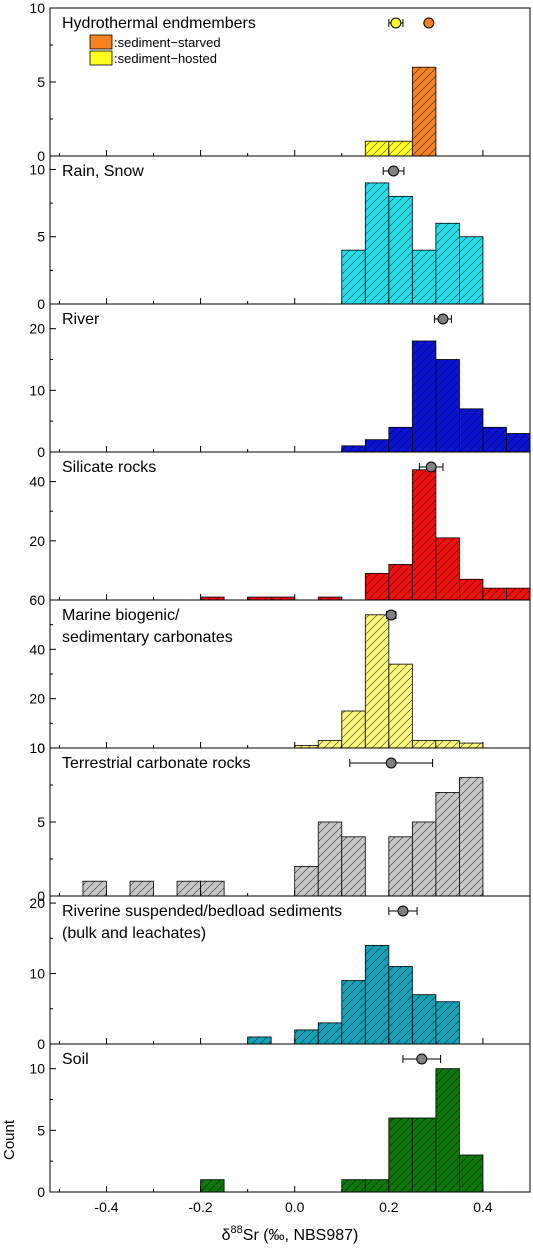  What do you see at coordinates (212, 598) in the screenshot?
I see `panel-4-bar-1-hatch` at bounding box center [212, 598].